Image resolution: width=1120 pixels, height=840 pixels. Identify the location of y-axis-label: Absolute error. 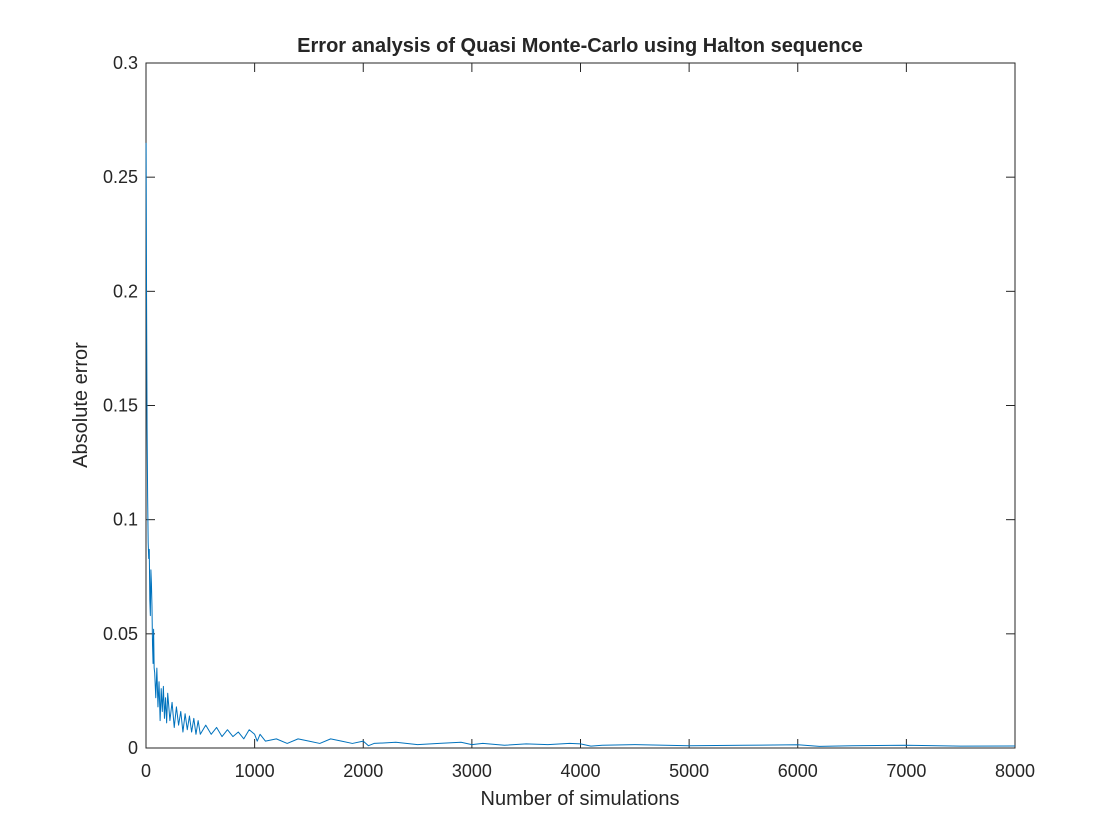
(81, 405).